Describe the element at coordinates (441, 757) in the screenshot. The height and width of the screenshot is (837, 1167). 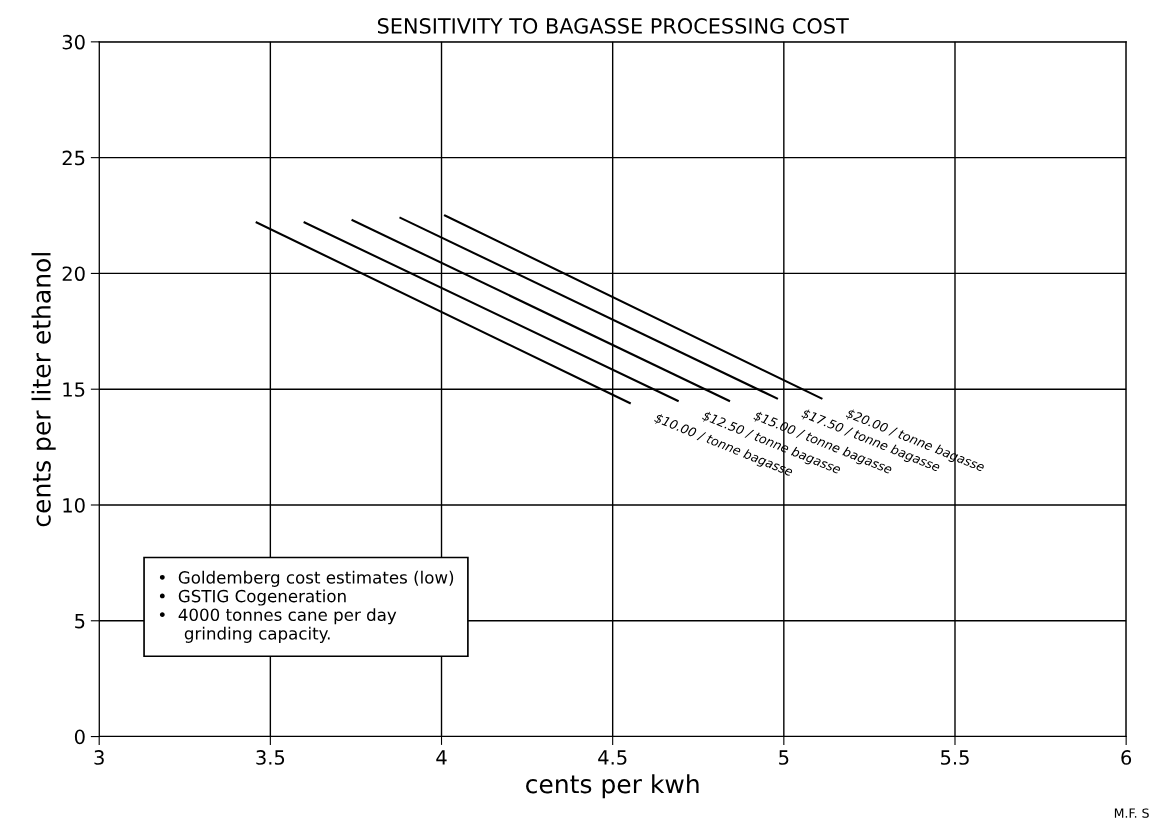
I see `x-tick-label: 4` at that location.